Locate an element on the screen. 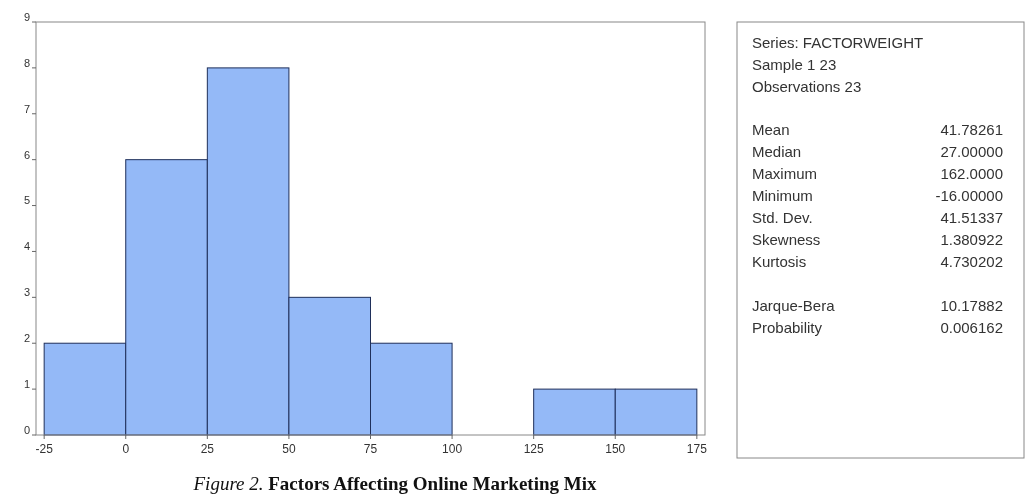  y-tick-label: 4 is located at coordinates (26, 246).